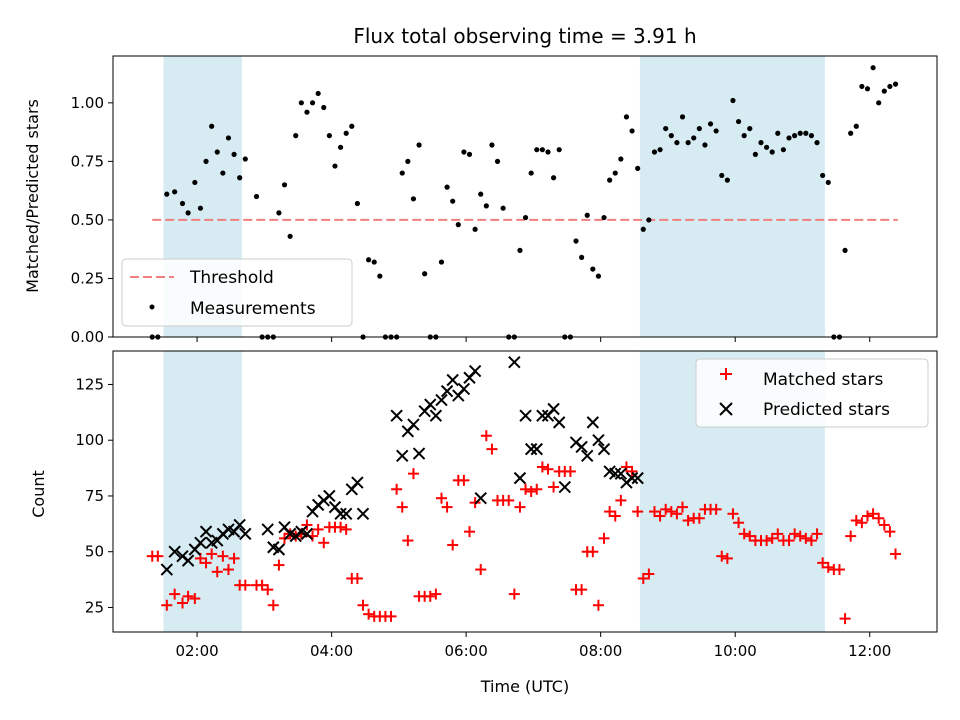 This screenshot has width=960, height=720. What do you see at coordinates (726, 374) in the screenshot?
I see `matched-legend-swatch` at bounding box center [726, 374].